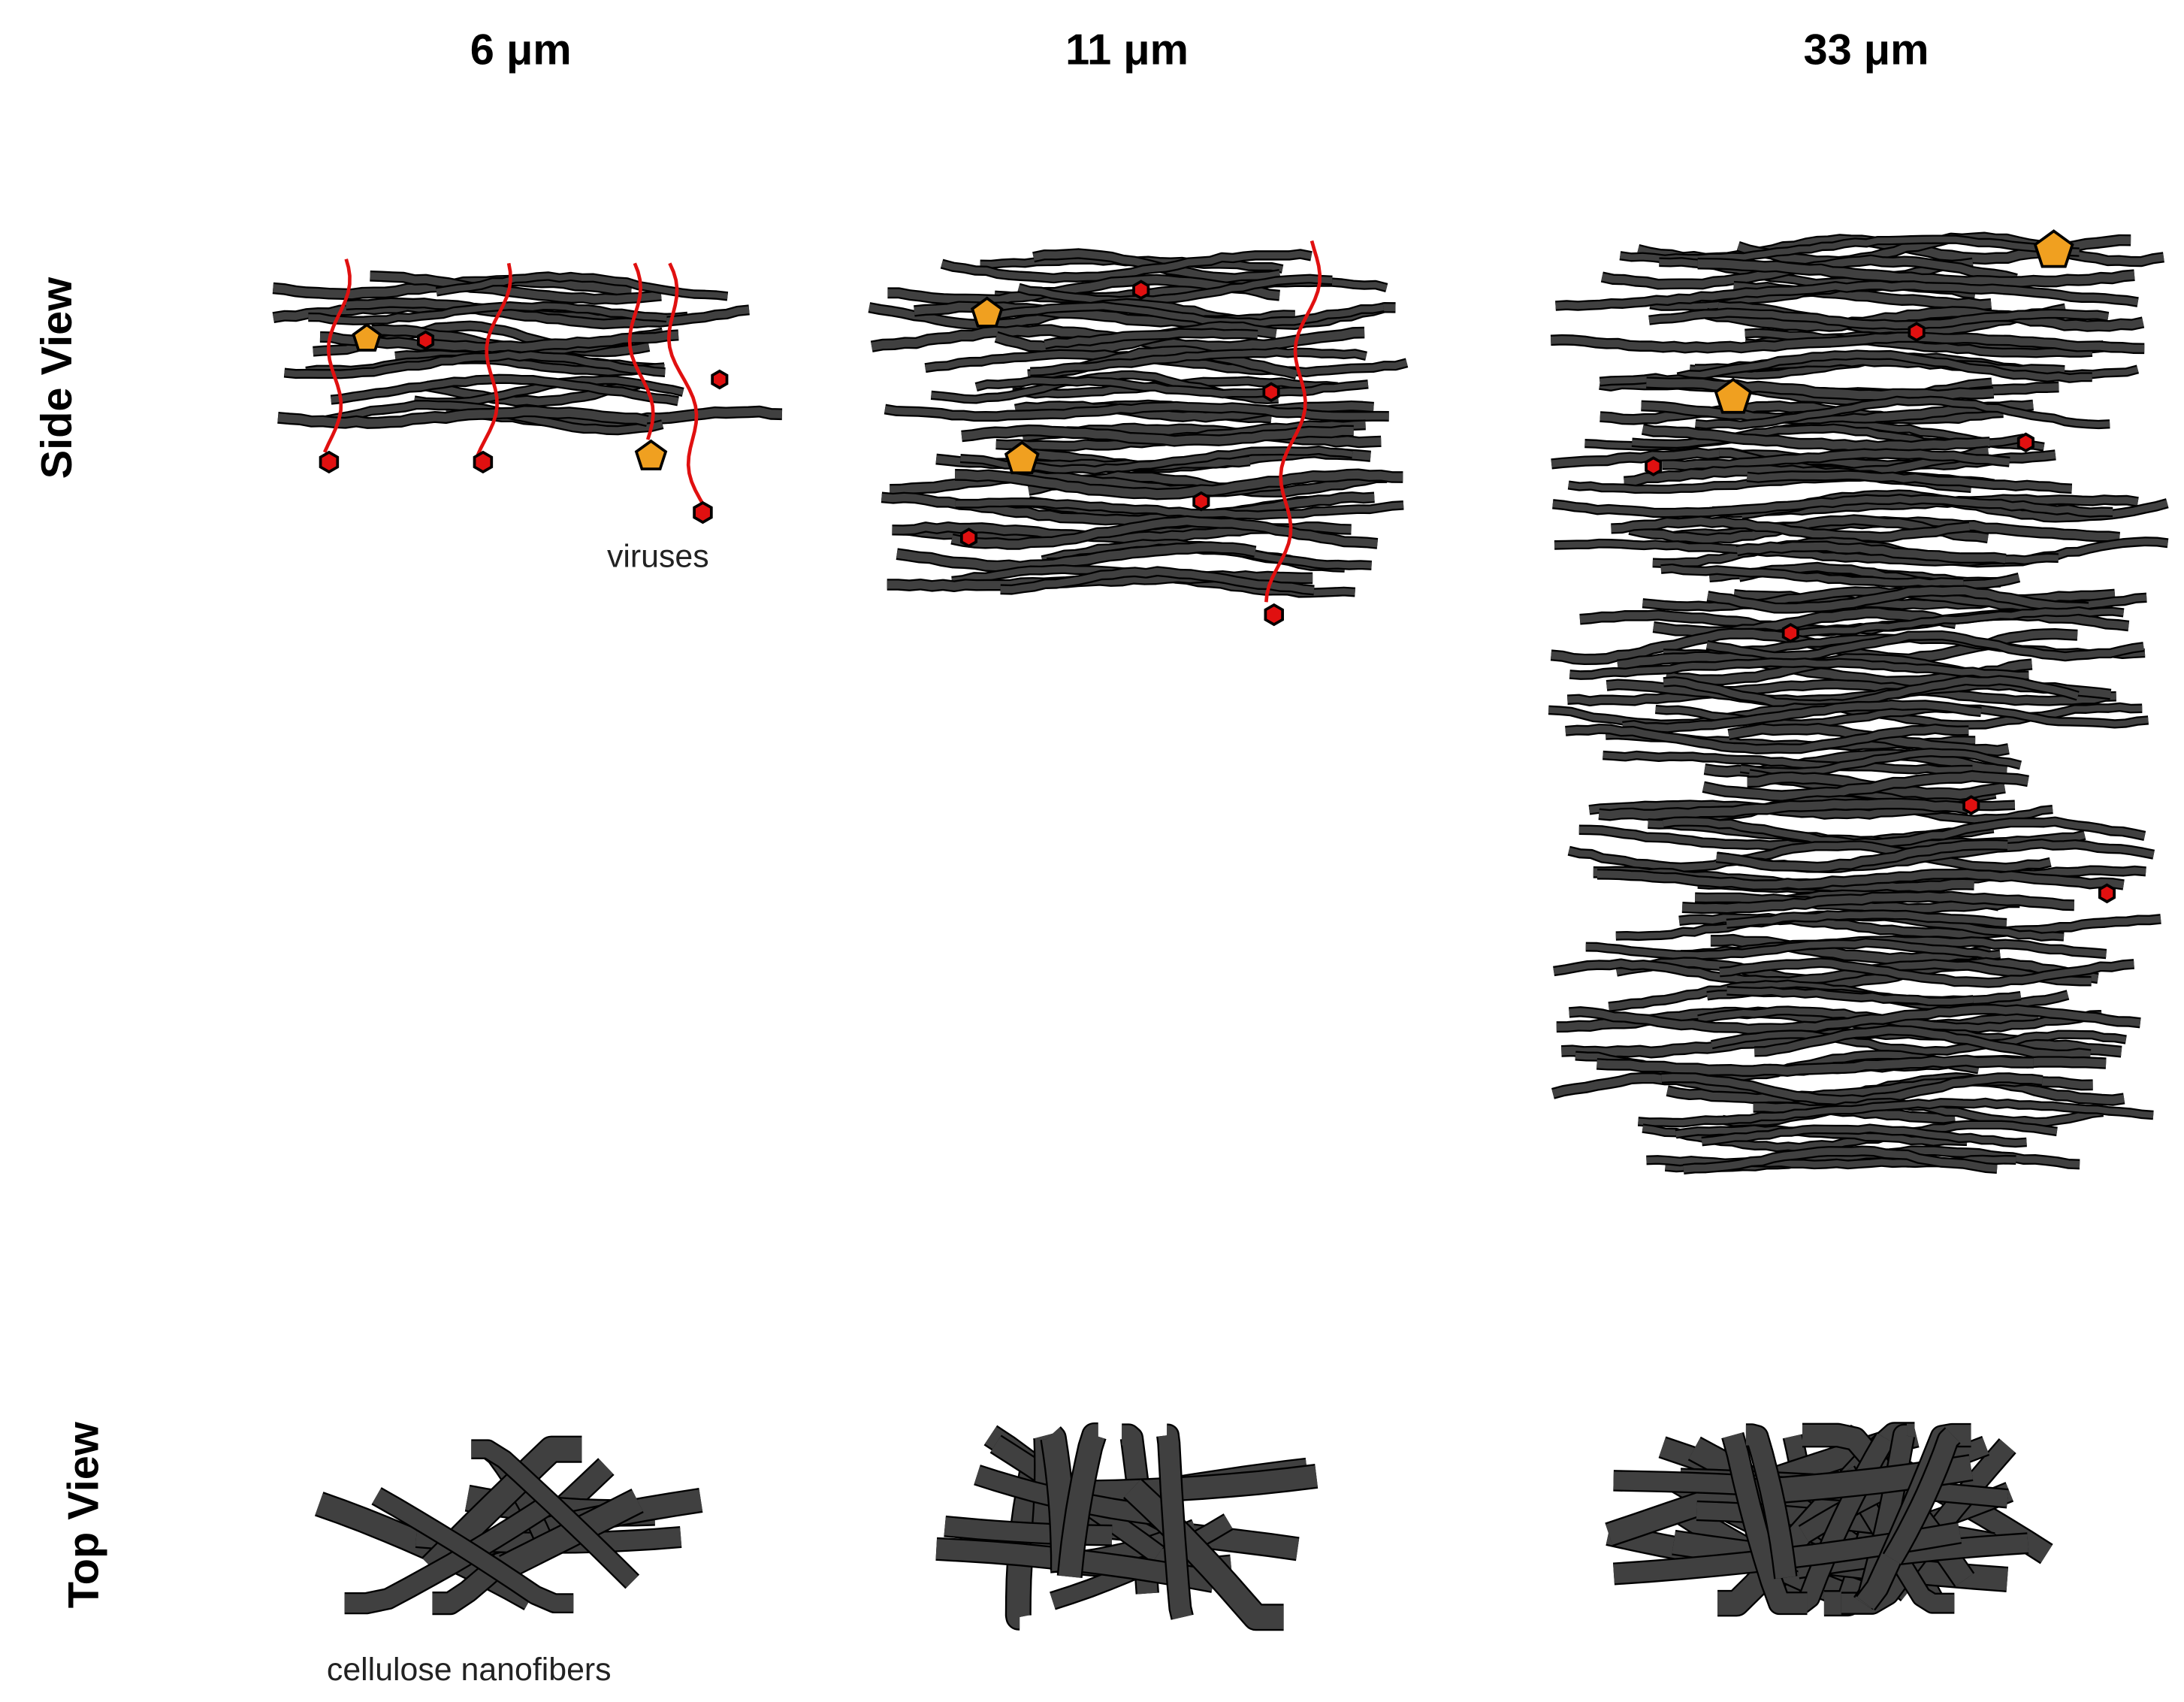  I want to click on column-title: 33 μm, so click(1866, 50).